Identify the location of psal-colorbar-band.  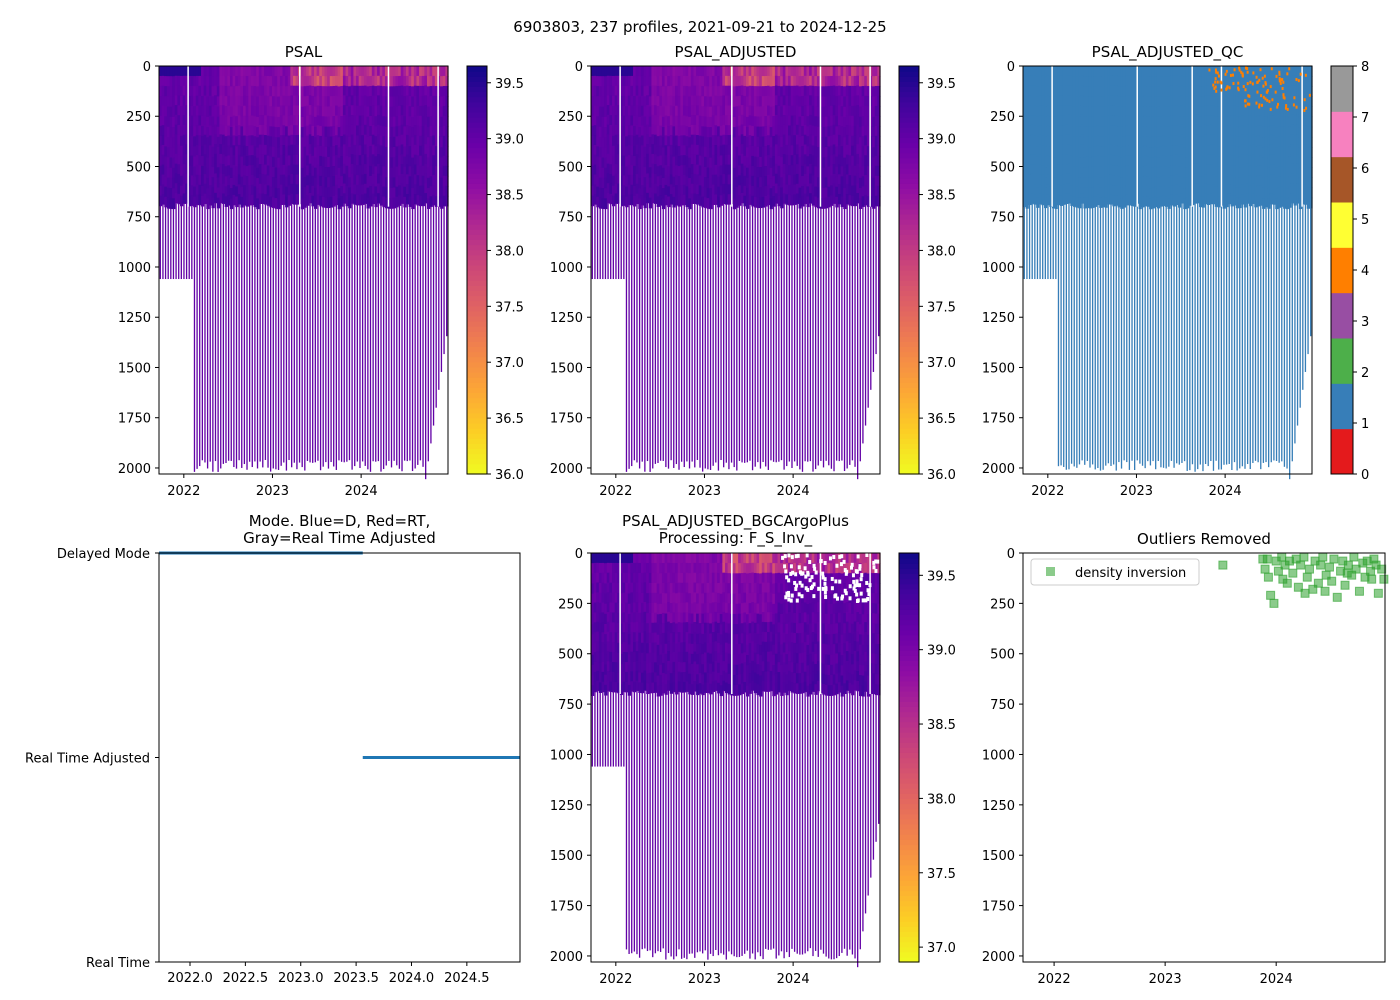
(477, 380).